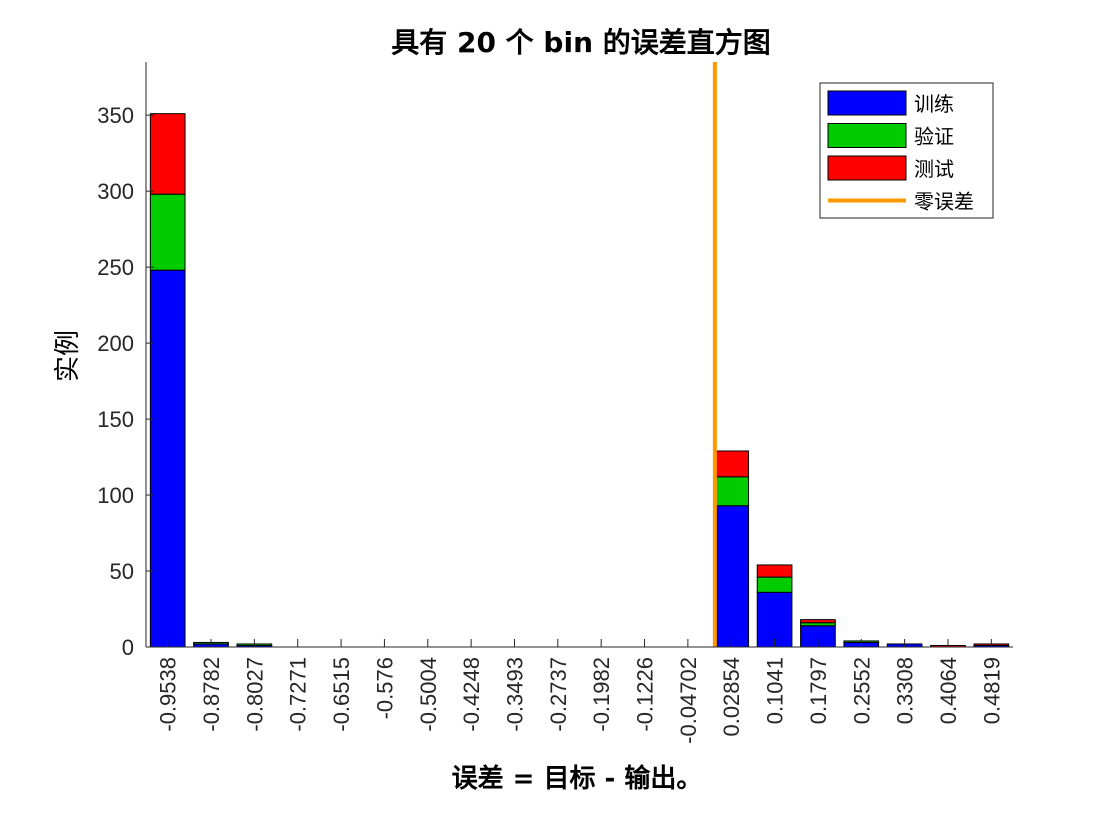 The height and width of the screenshot is (840, 1120). I want to click on bar-训练--0.9538, so click(167, 458).